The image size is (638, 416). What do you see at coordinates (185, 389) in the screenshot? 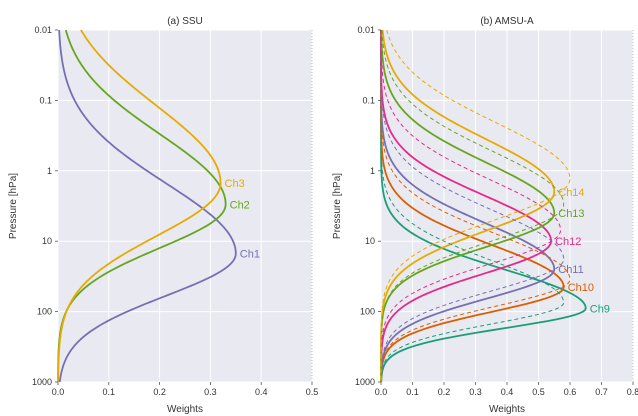
I see `x-ticks: 0.0 0.1 0.2 0.3 0.4 0.5` at bounding box center [185, 389].